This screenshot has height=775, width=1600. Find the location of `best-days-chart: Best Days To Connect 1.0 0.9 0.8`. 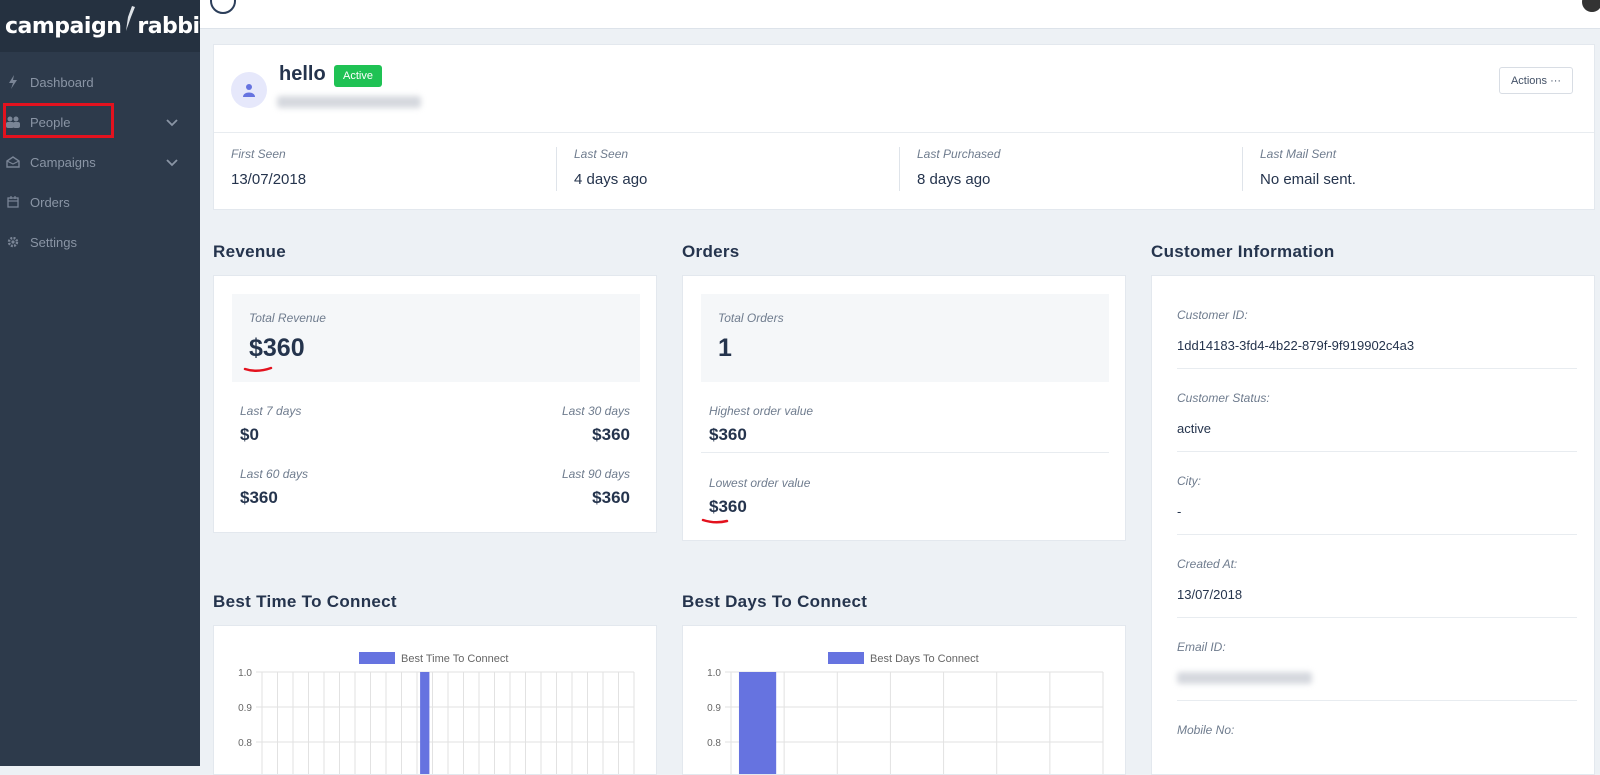

best-days-chart: Best Days To Connect 1.0 0.9 0.8 is located at coordinates (904, 700).